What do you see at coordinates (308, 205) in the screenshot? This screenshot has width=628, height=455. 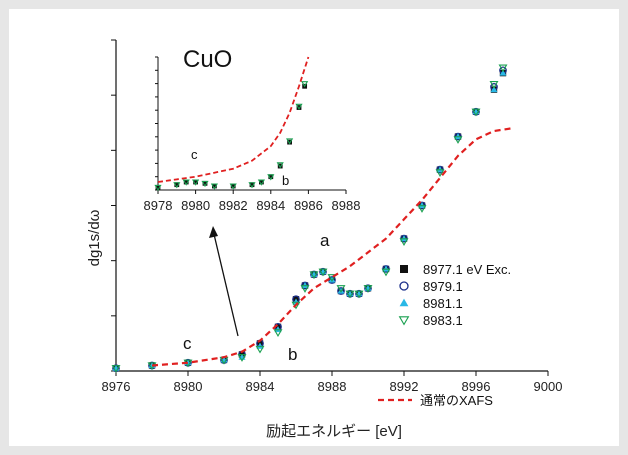 I see `inset-x-tick-label: 8986` at bounding box center [308, 205].